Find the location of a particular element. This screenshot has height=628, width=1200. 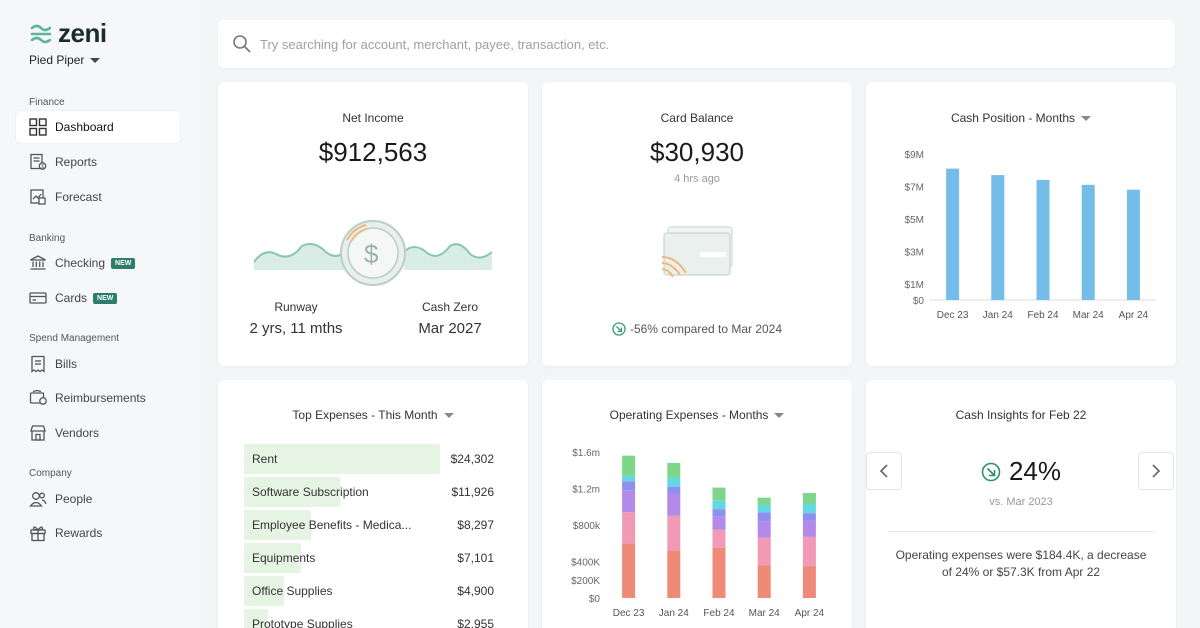

y-tick-label: $7M is located at coordinates (914, 187).